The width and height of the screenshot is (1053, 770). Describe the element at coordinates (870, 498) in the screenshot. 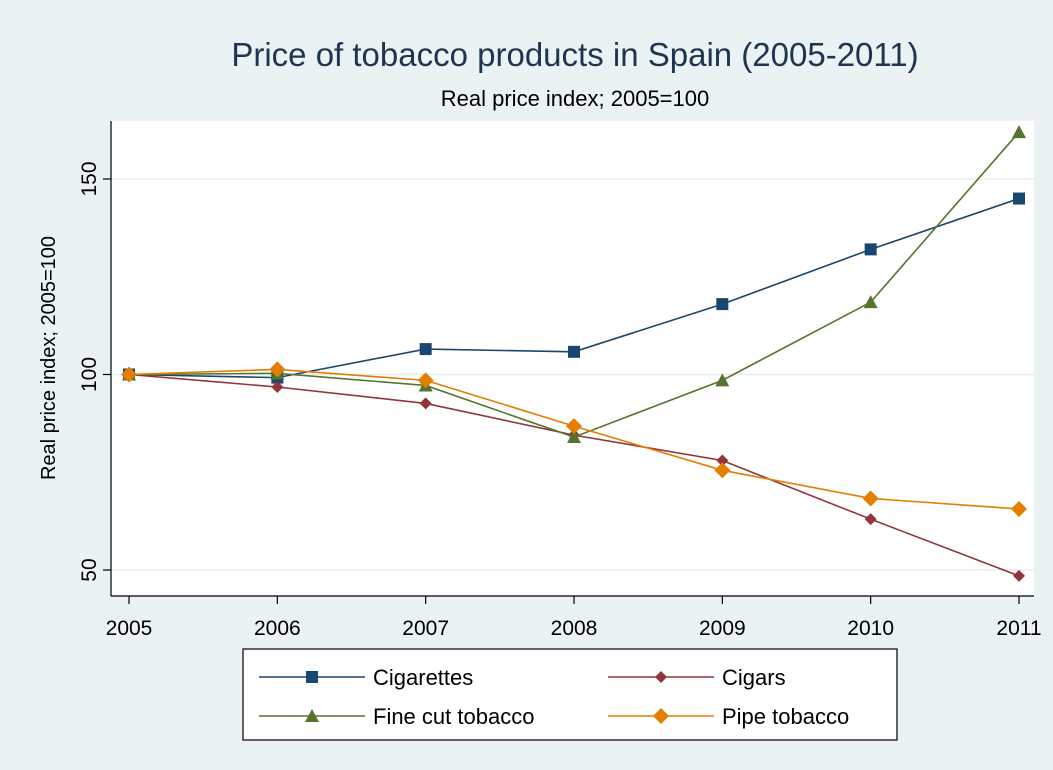

I see `data-point-pipe-tobacco-2010` at that location.